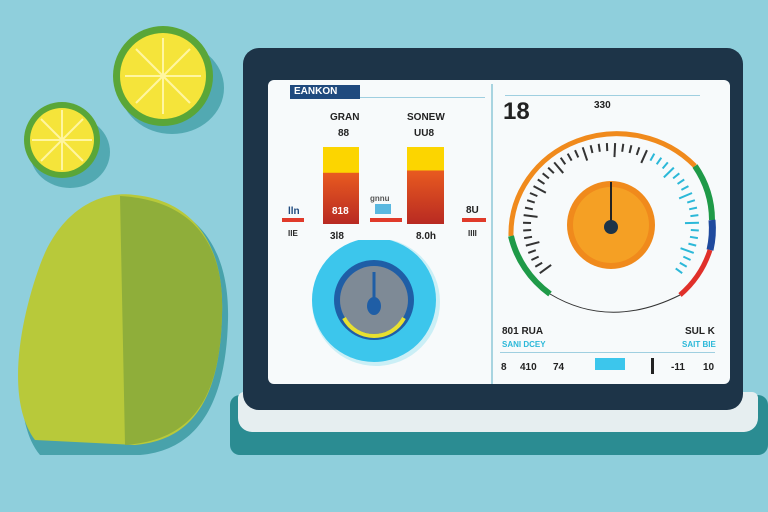  What do you see at coordinates (376, 303) in the screenshot?
I see `cyan-dial` at bounding box center [376, 303].